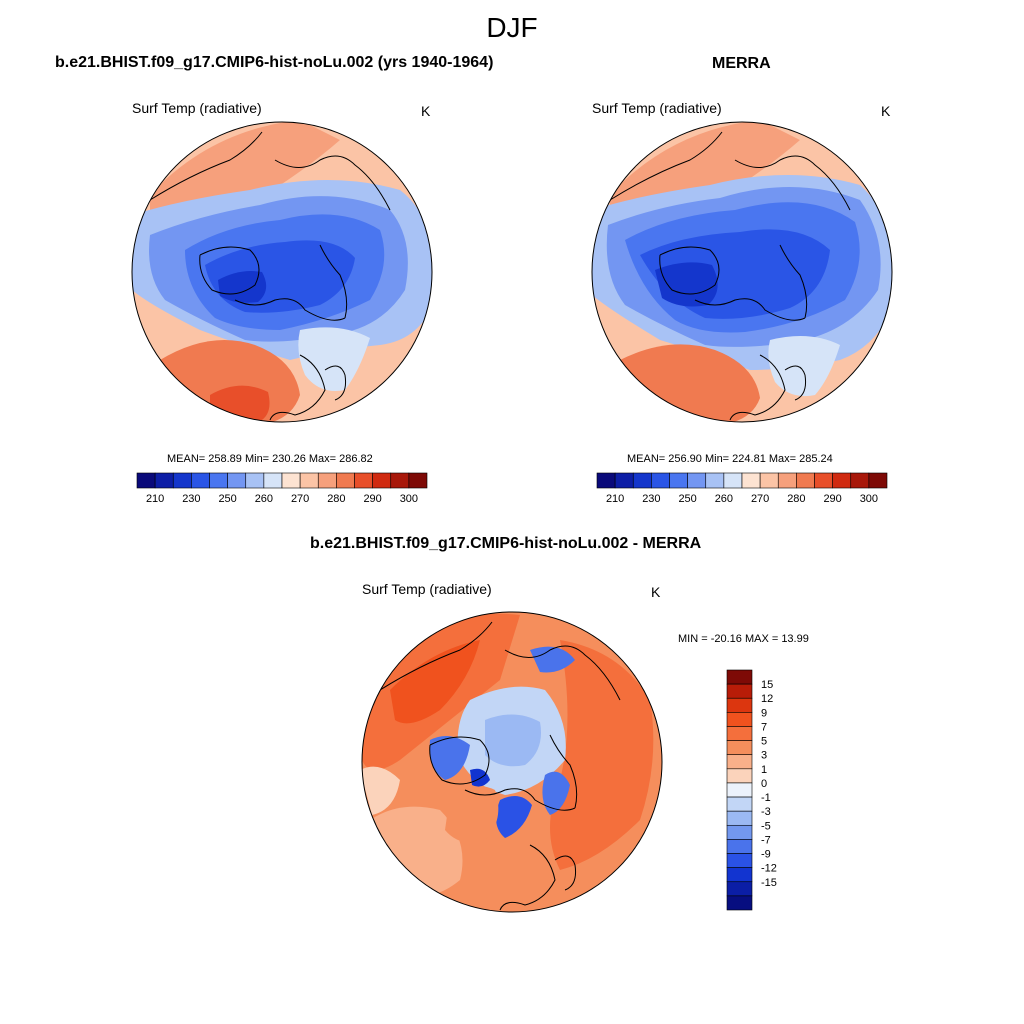  What do you see at coordinates (769, 883) in the screenshot?
I see `colorbar-tick-label: -15` at bounding box center [769, 883].